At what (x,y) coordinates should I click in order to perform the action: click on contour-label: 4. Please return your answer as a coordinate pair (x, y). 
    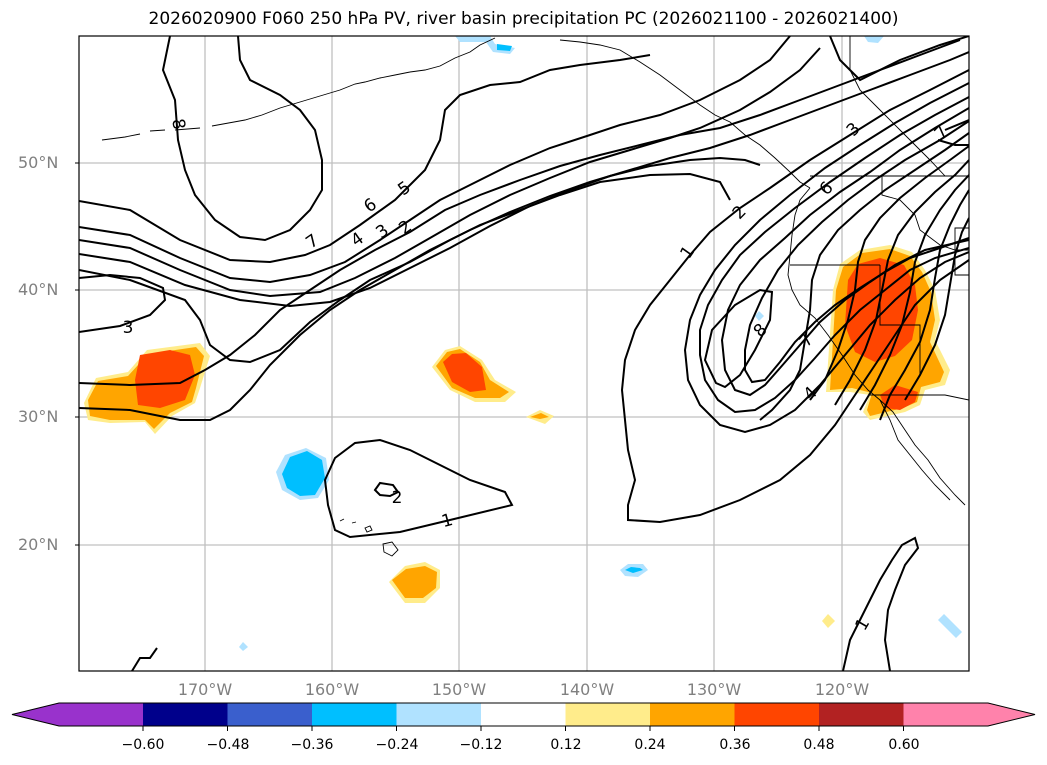
    Looking at the image, I should click on (357, 240).